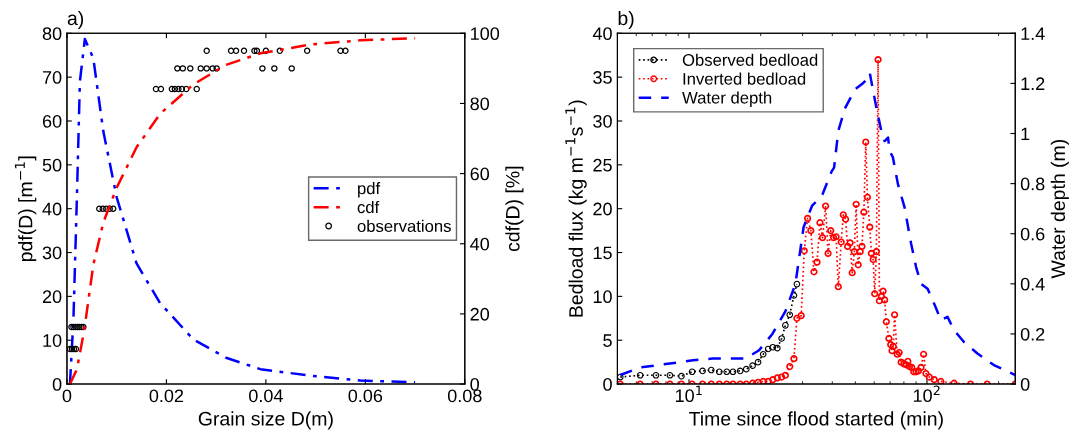 The image size is (1087, 444). Describe the element at coordinates (514, 209) in the screenshot. I see `y2-axis-title: cdf(D) [%]` at that location.